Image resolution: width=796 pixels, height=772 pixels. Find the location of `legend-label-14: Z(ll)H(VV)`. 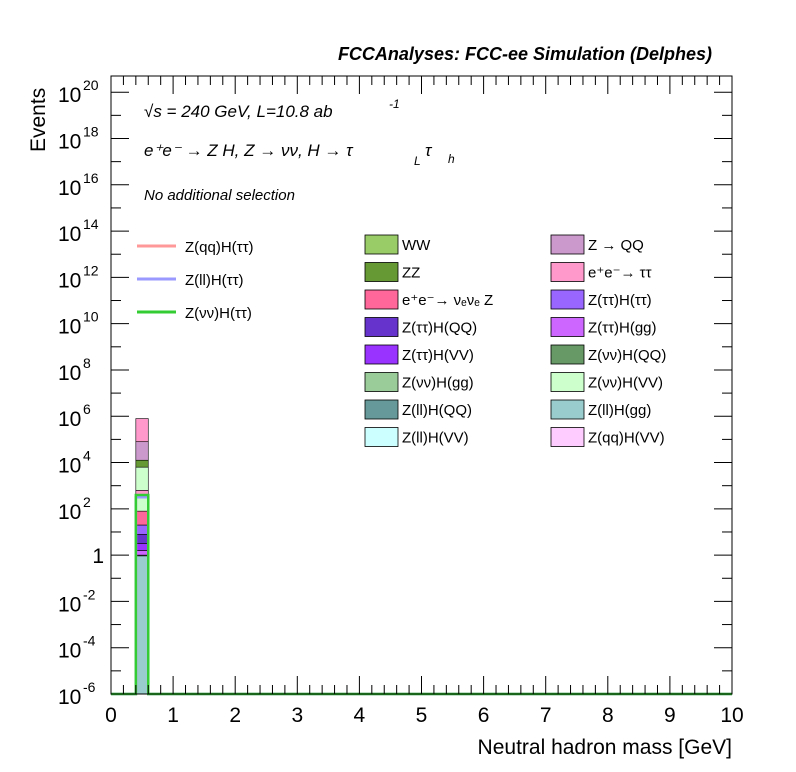

legend-label-14: Z(ll)H(VV) is located at coordinates (435, 438).